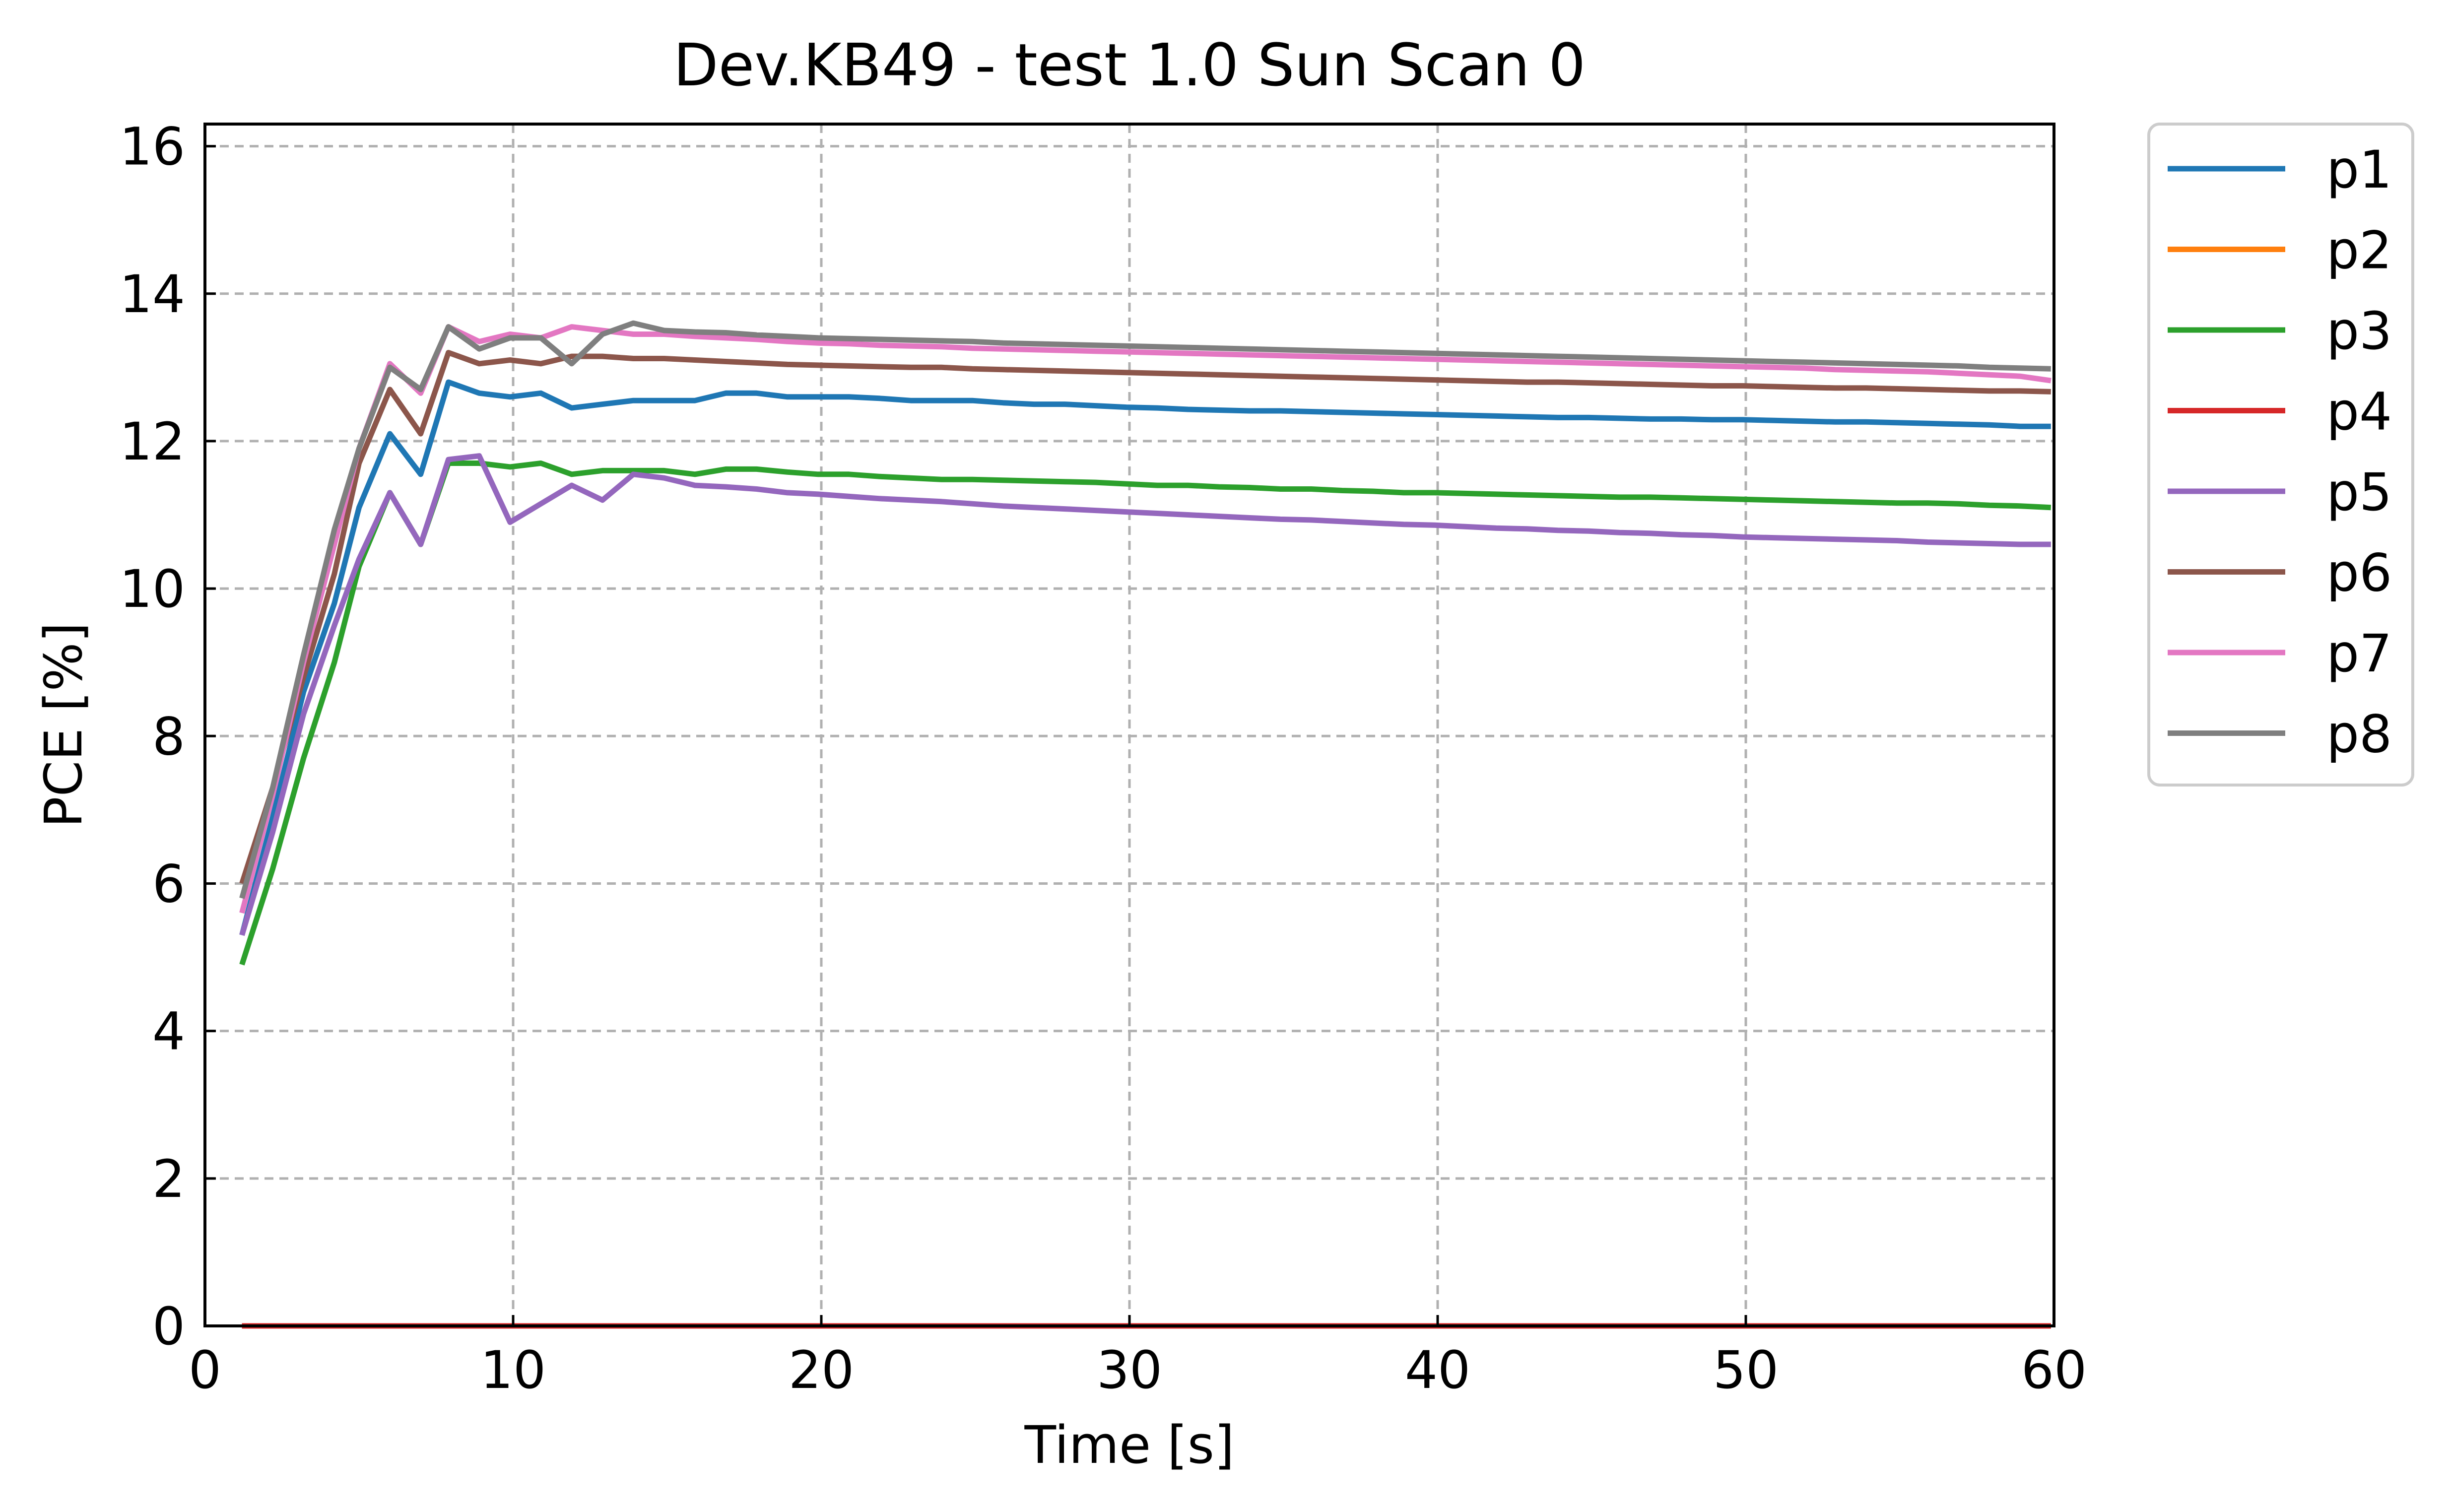 The image size is (2451, 1512). Describe the element at coordinates (152, 294) in the screenshot. I see `y-tick-label: 14` at that location.